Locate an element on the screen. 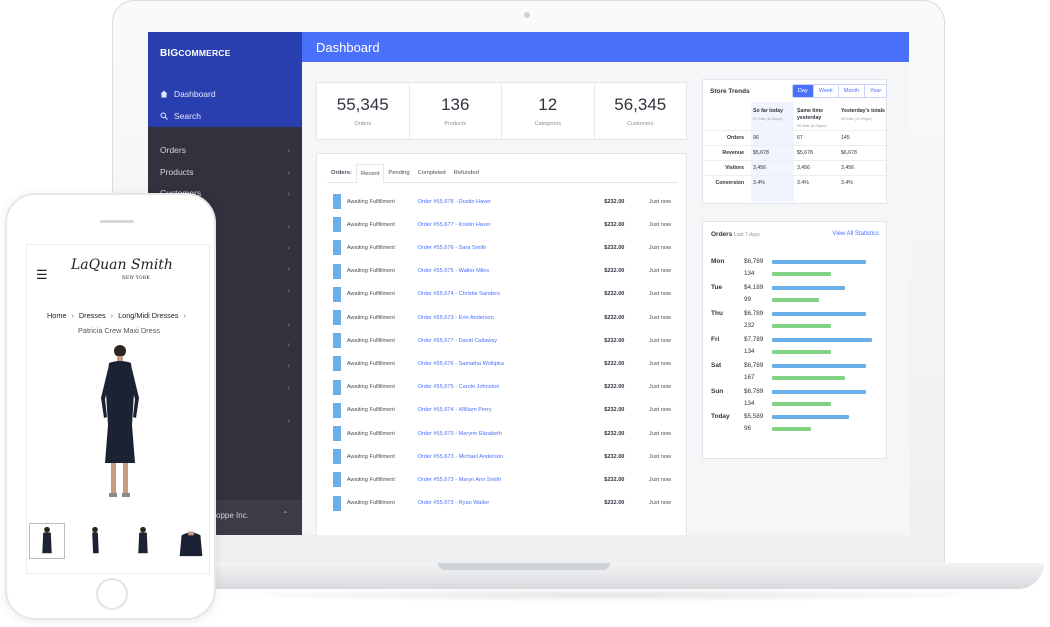 Image resolution: width=1050 pixels, height=627 pixels. bigcommerce-logo: BIGCOMMERCE is located at coordinates (195, 53).